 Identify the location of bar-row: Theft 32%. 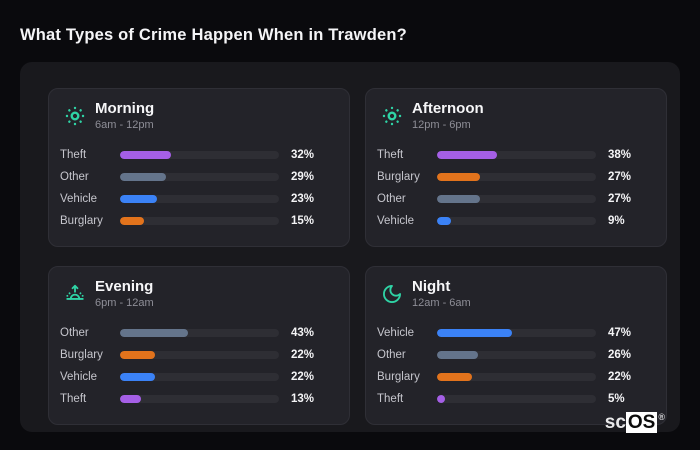
(192, 155).